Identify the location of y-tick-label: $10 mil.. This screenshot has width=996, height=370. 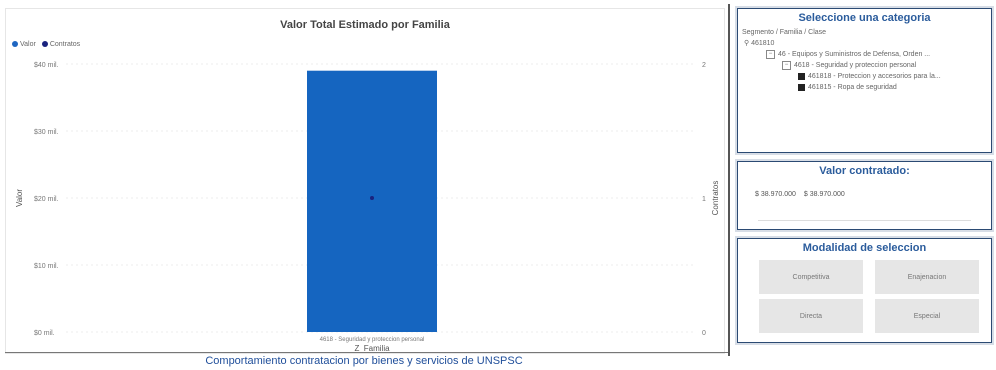
(46, 266).